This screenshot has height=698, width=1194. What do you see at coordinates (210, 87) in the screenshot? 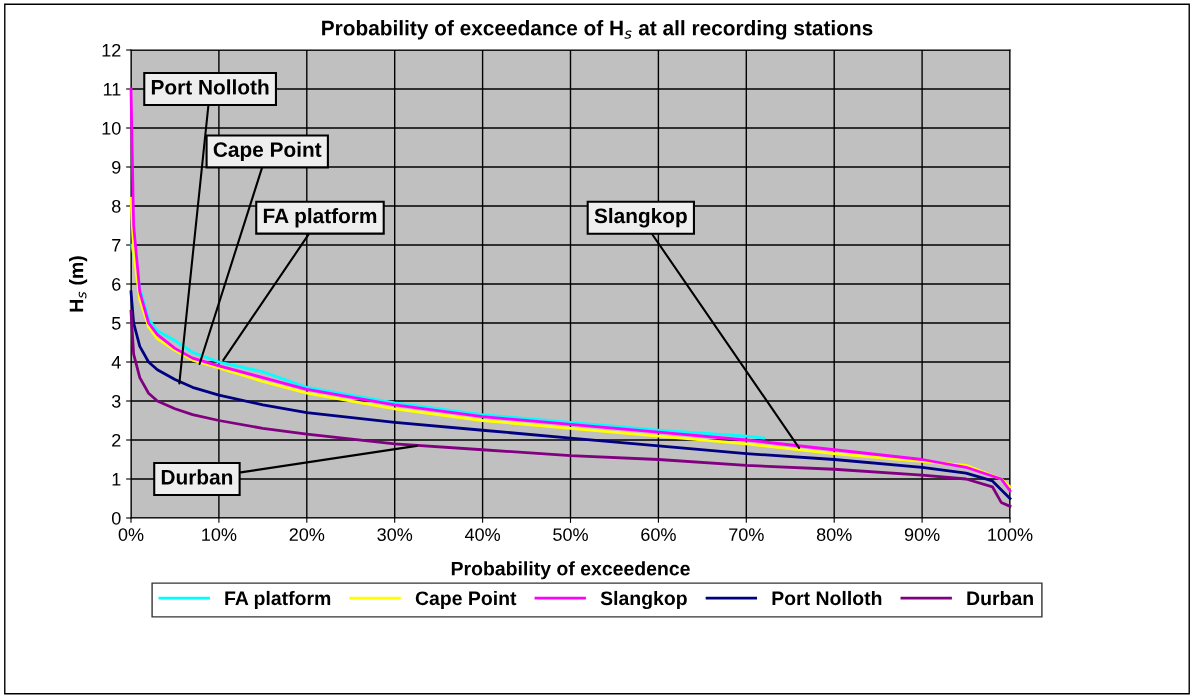
I see `annotation: Port Nolloth` at bounding box center [210, 87].